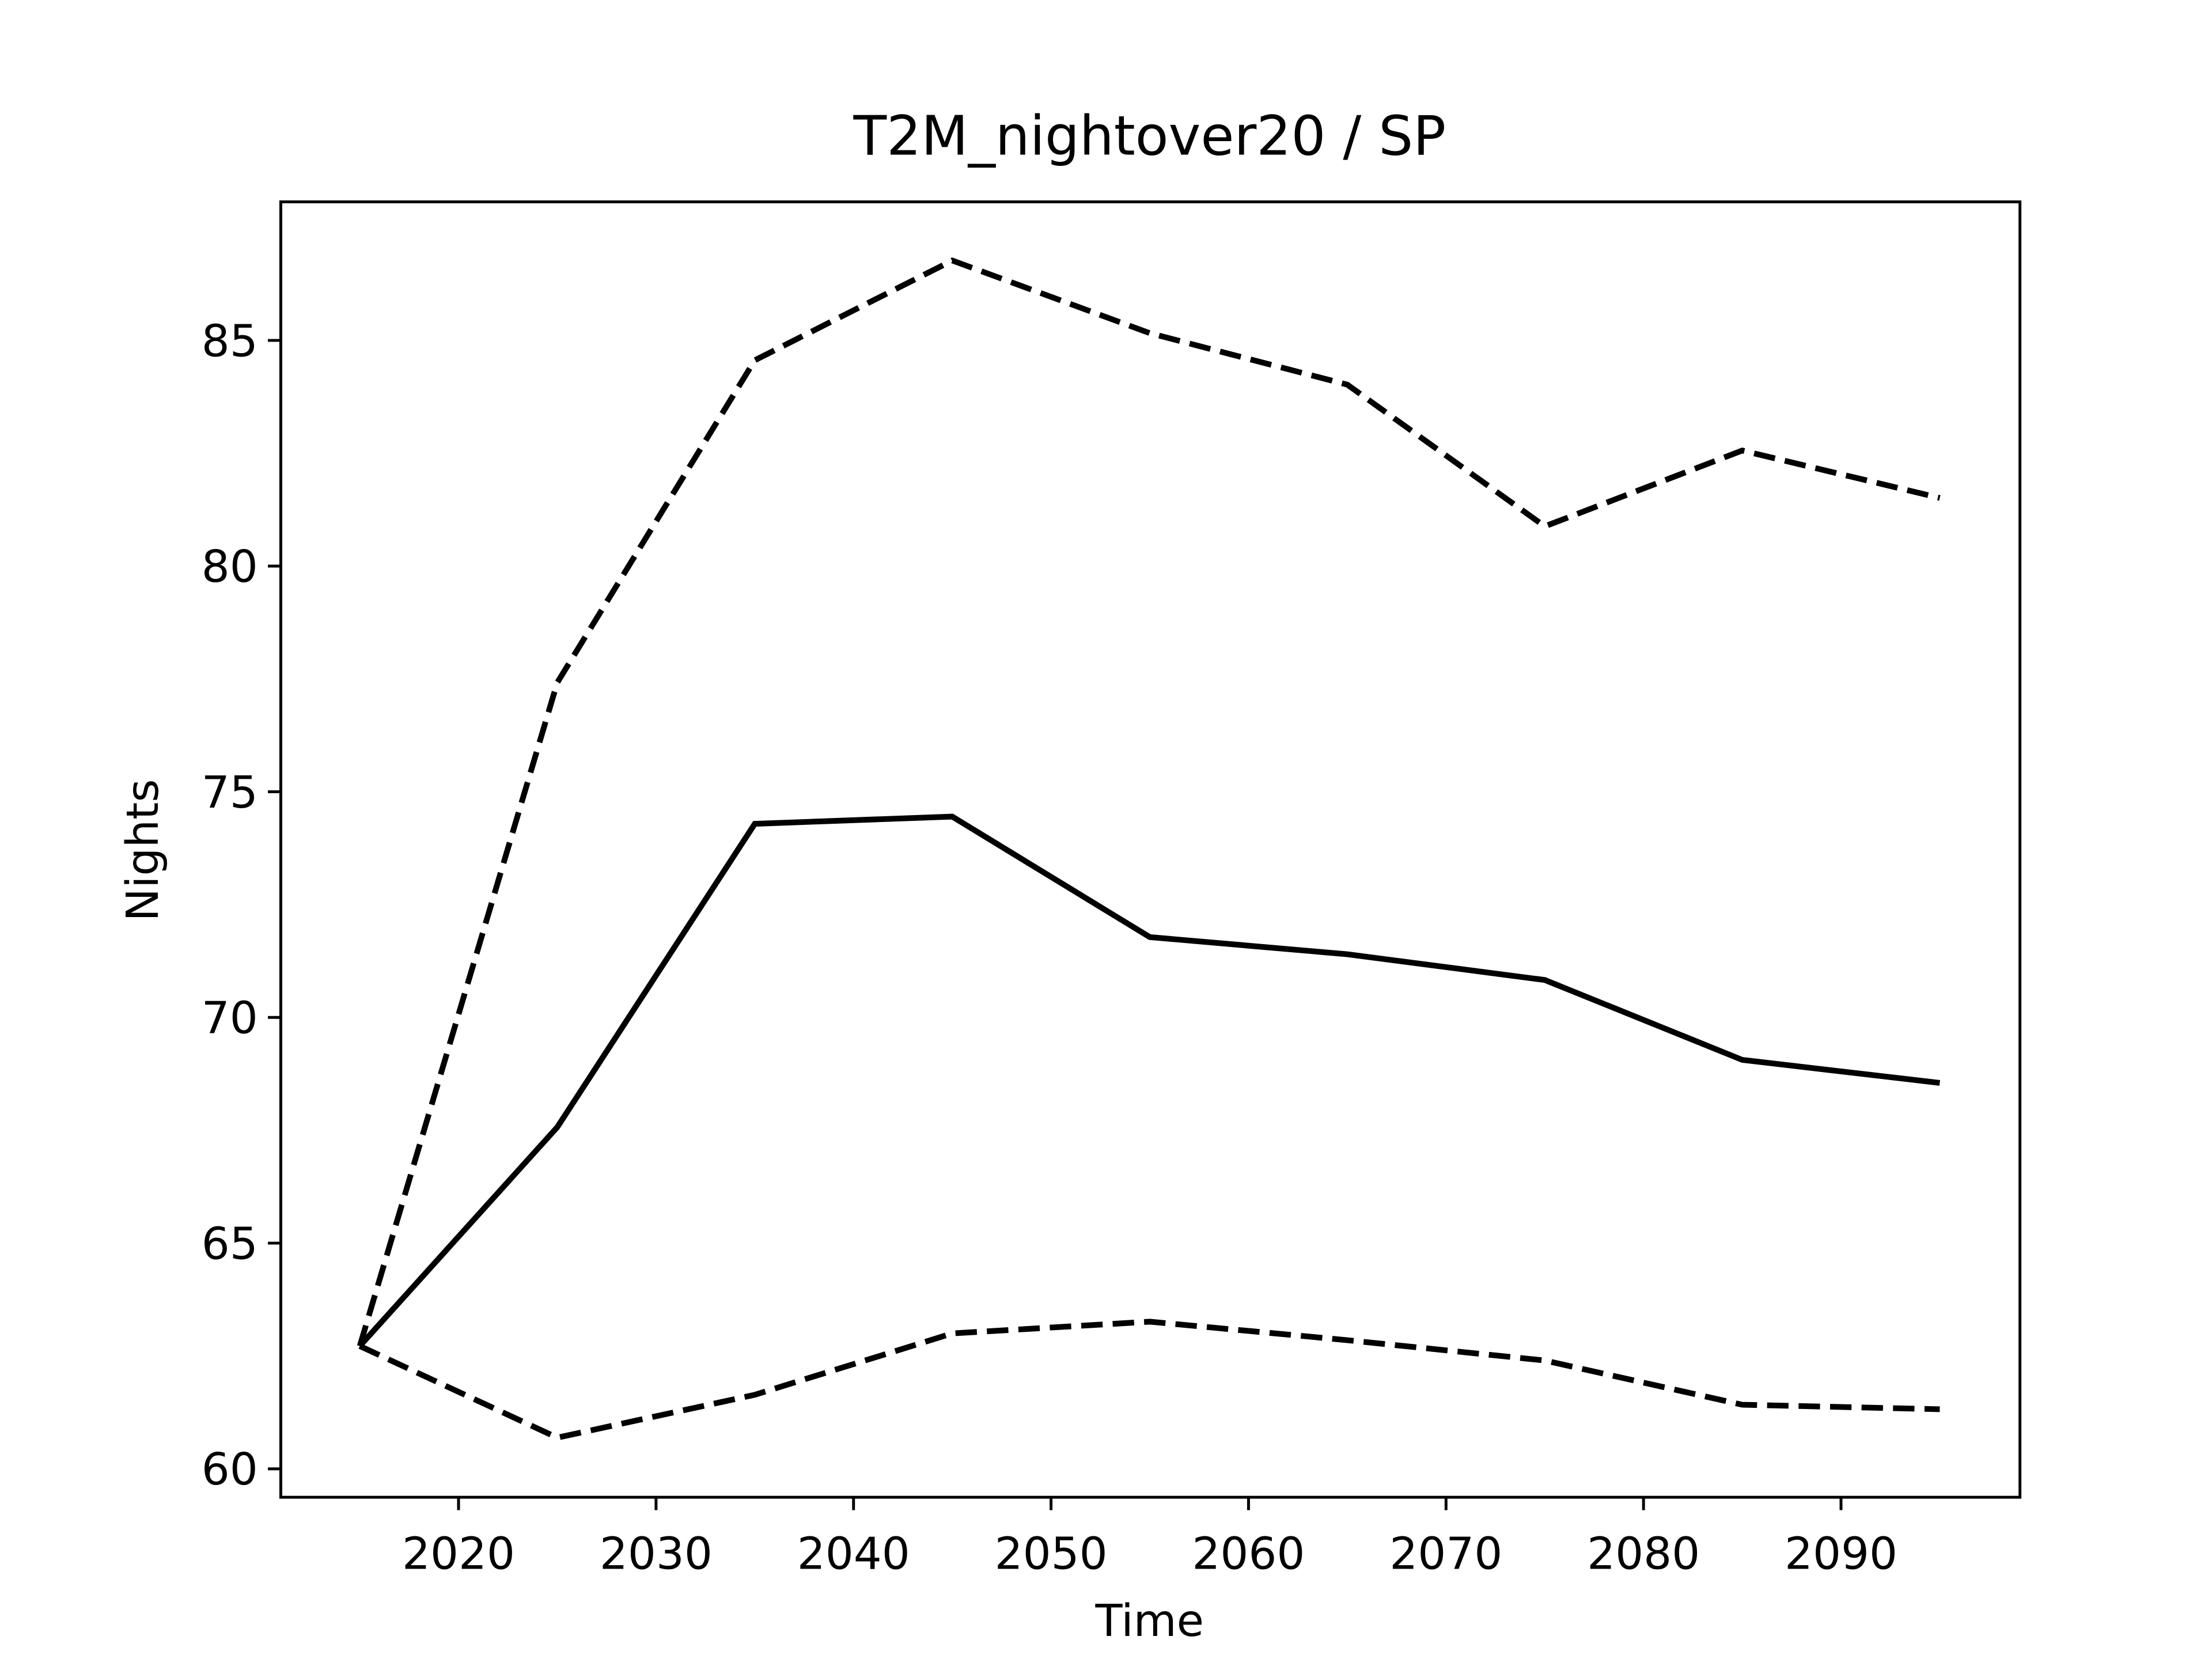  What do you see at coordinates (1841, 1554) in the screenshot?
I see `x-tick-label: 2090` at bounding box center [1841, 1554].